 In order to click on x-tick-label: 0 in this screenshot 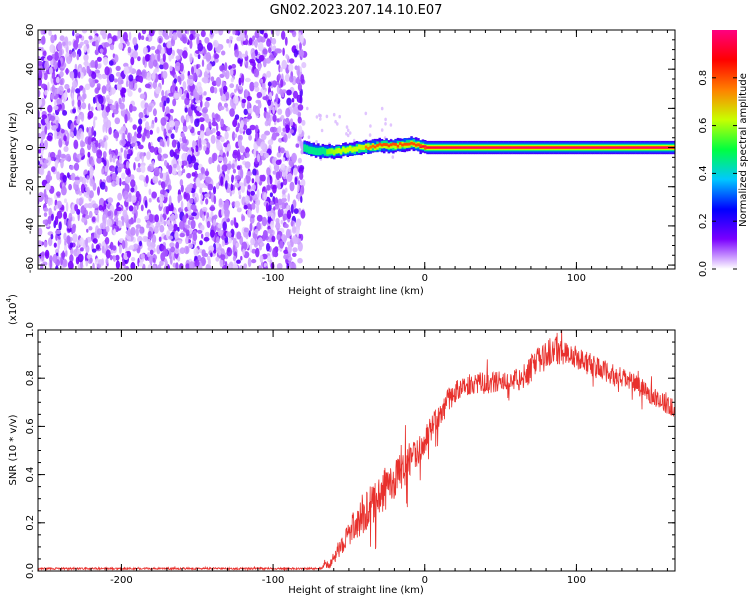, I will do `click(425, 278)`.